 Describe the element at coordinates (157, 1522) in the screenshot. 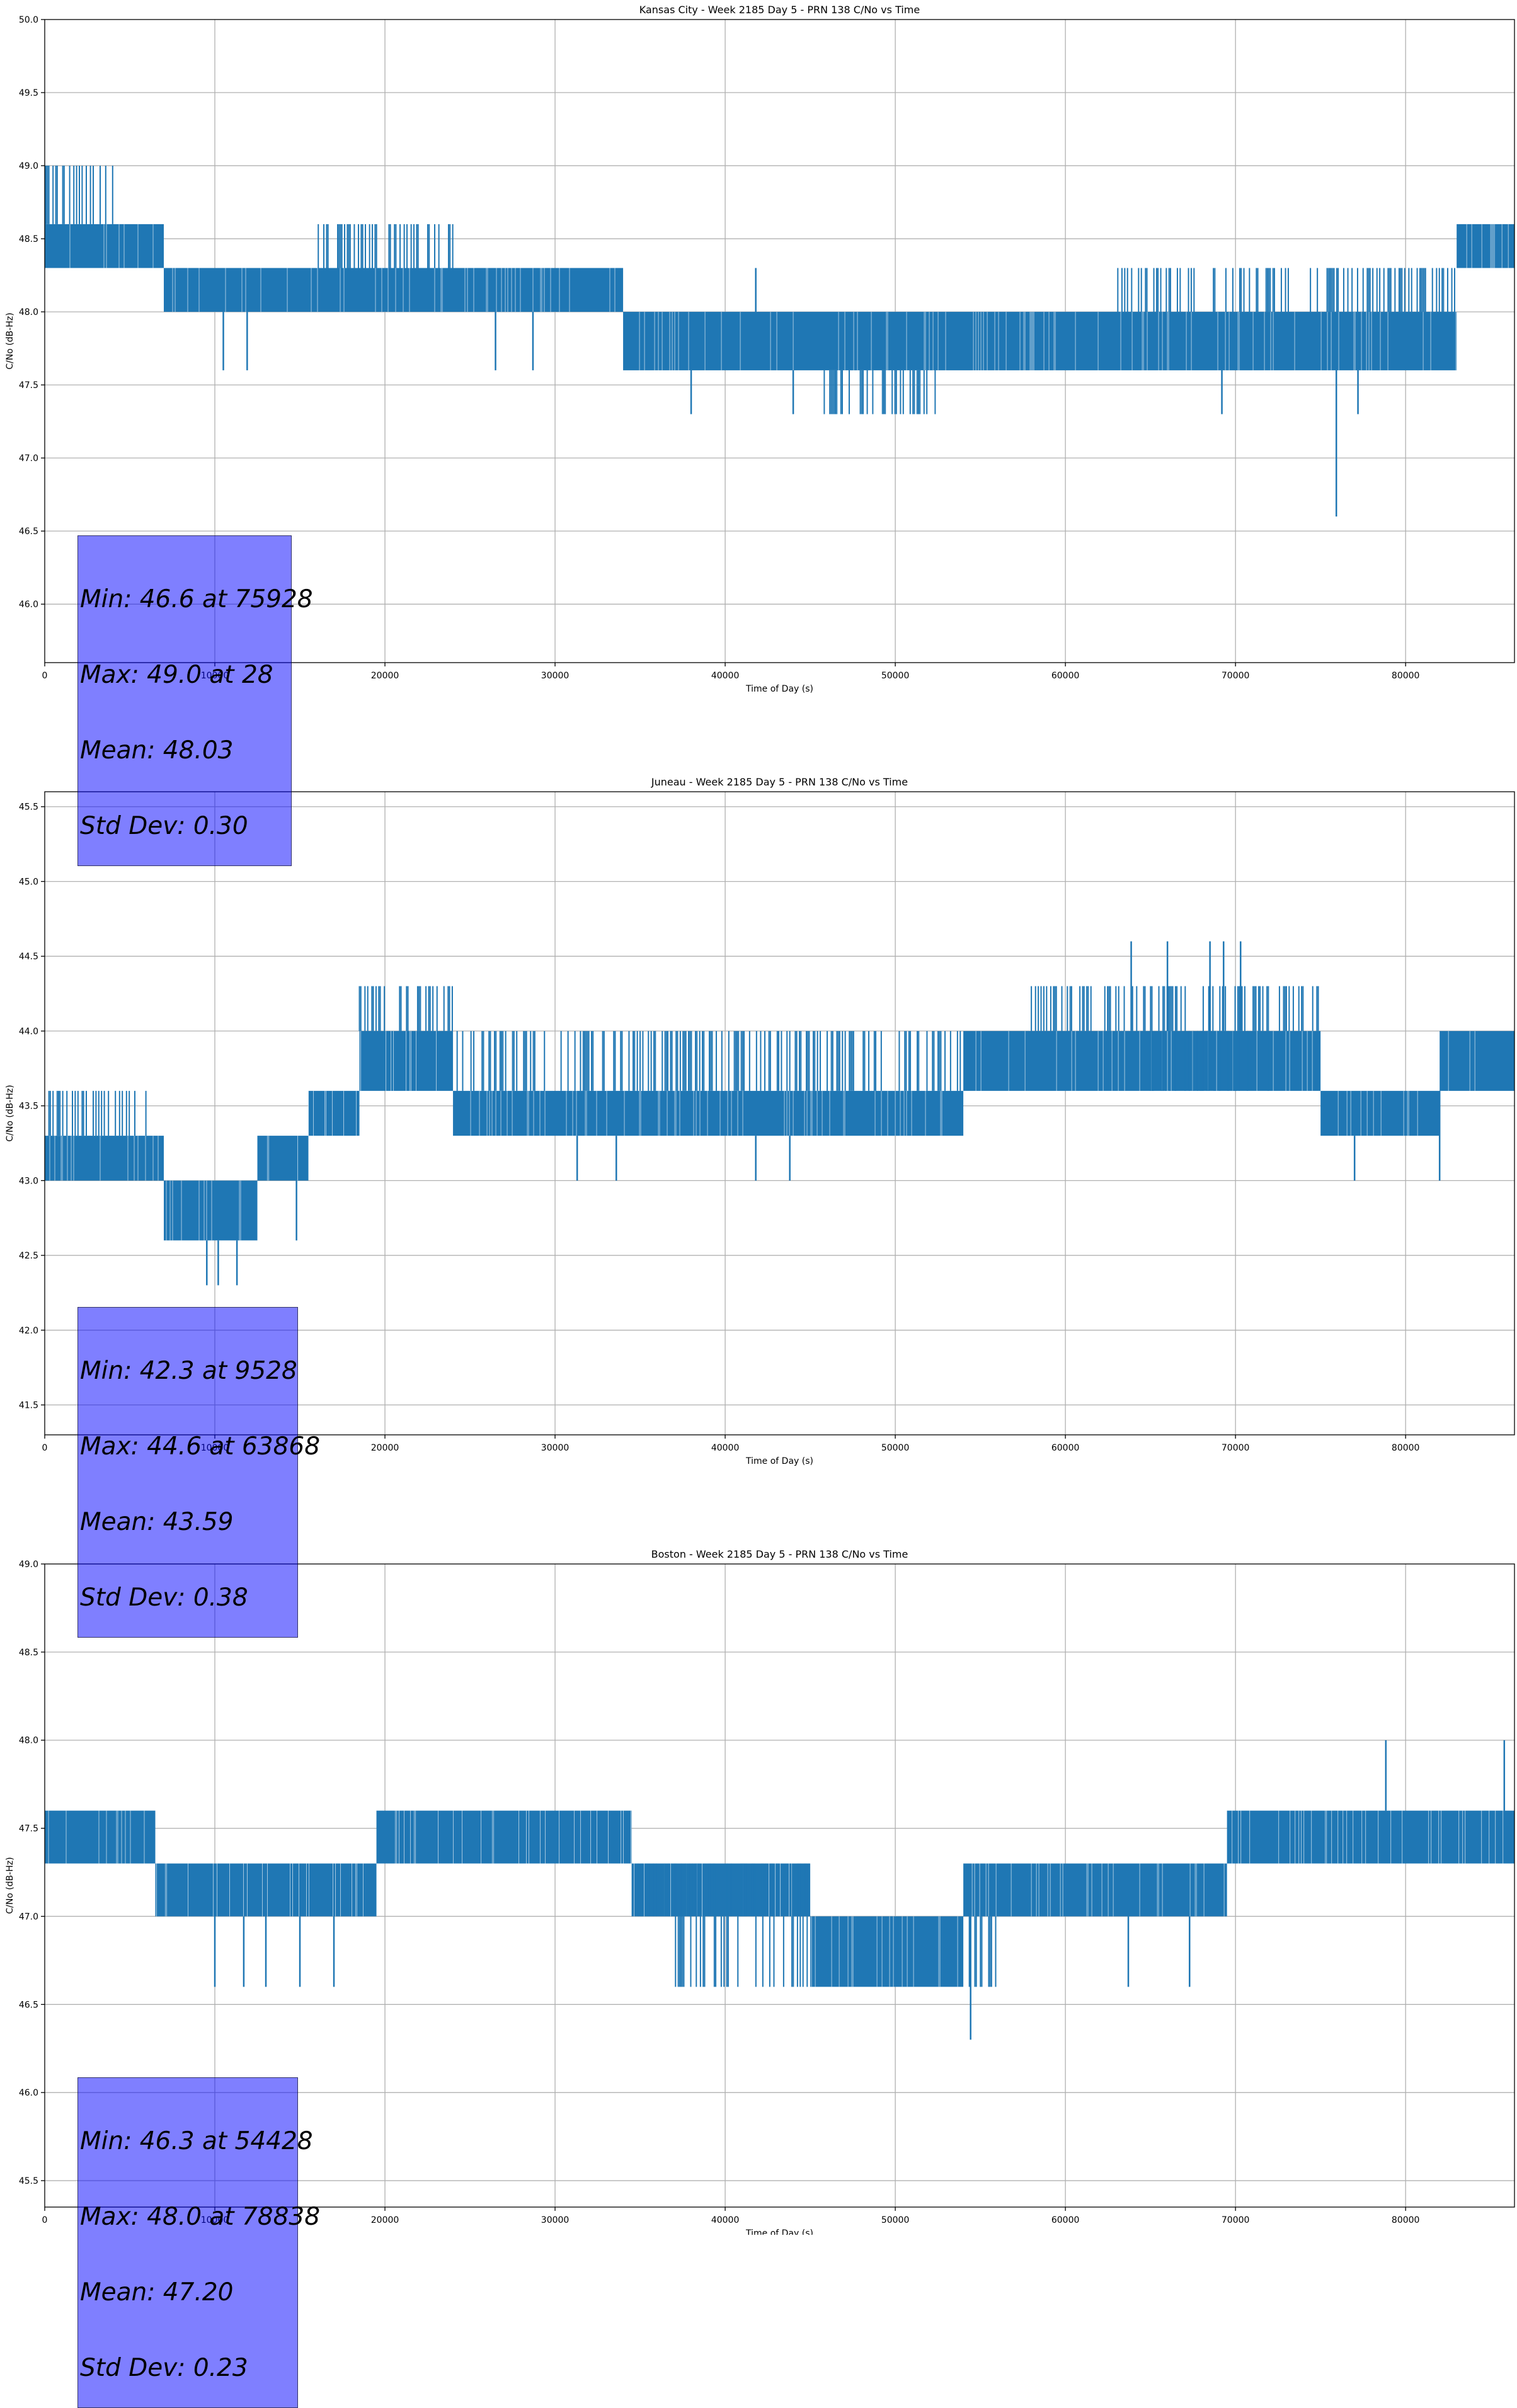

I see `stats-mean: Mean: 43.59` at that location.